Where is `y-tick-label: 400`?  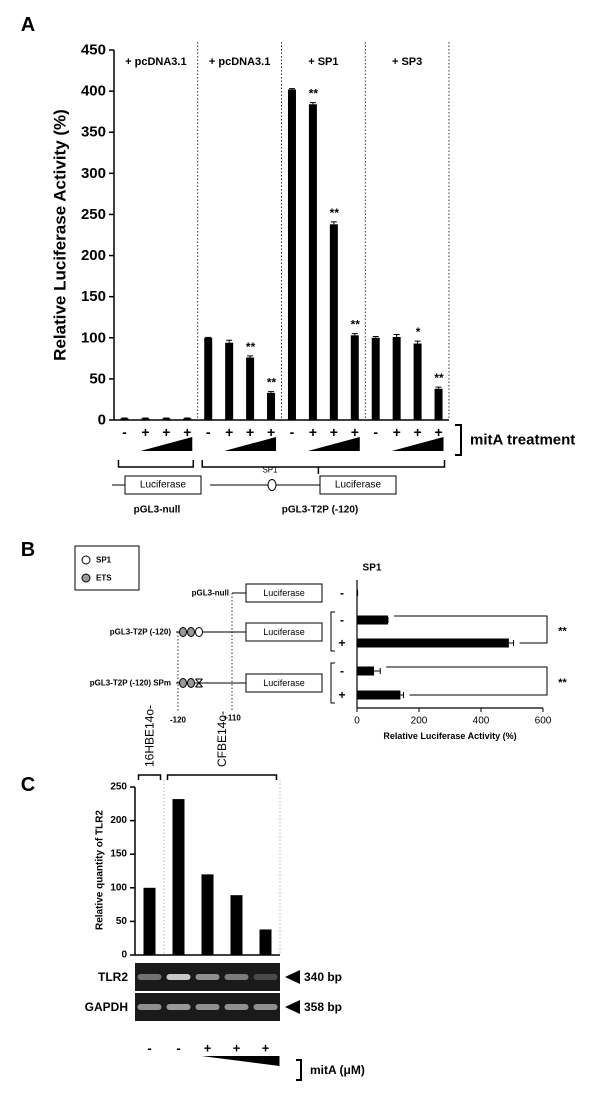 y-tick-label: 400 is located at coordinates (93, 91).